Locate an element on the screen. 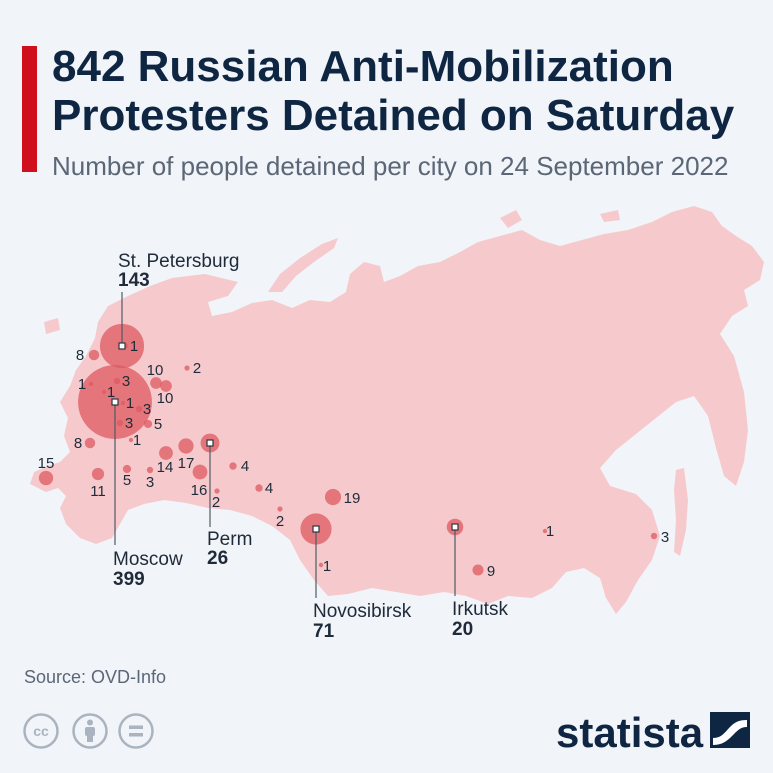 Image resolution: width=773 pixels, height=773 pixels. moscow-value-label: 399 is located at coordinates (129, 579).